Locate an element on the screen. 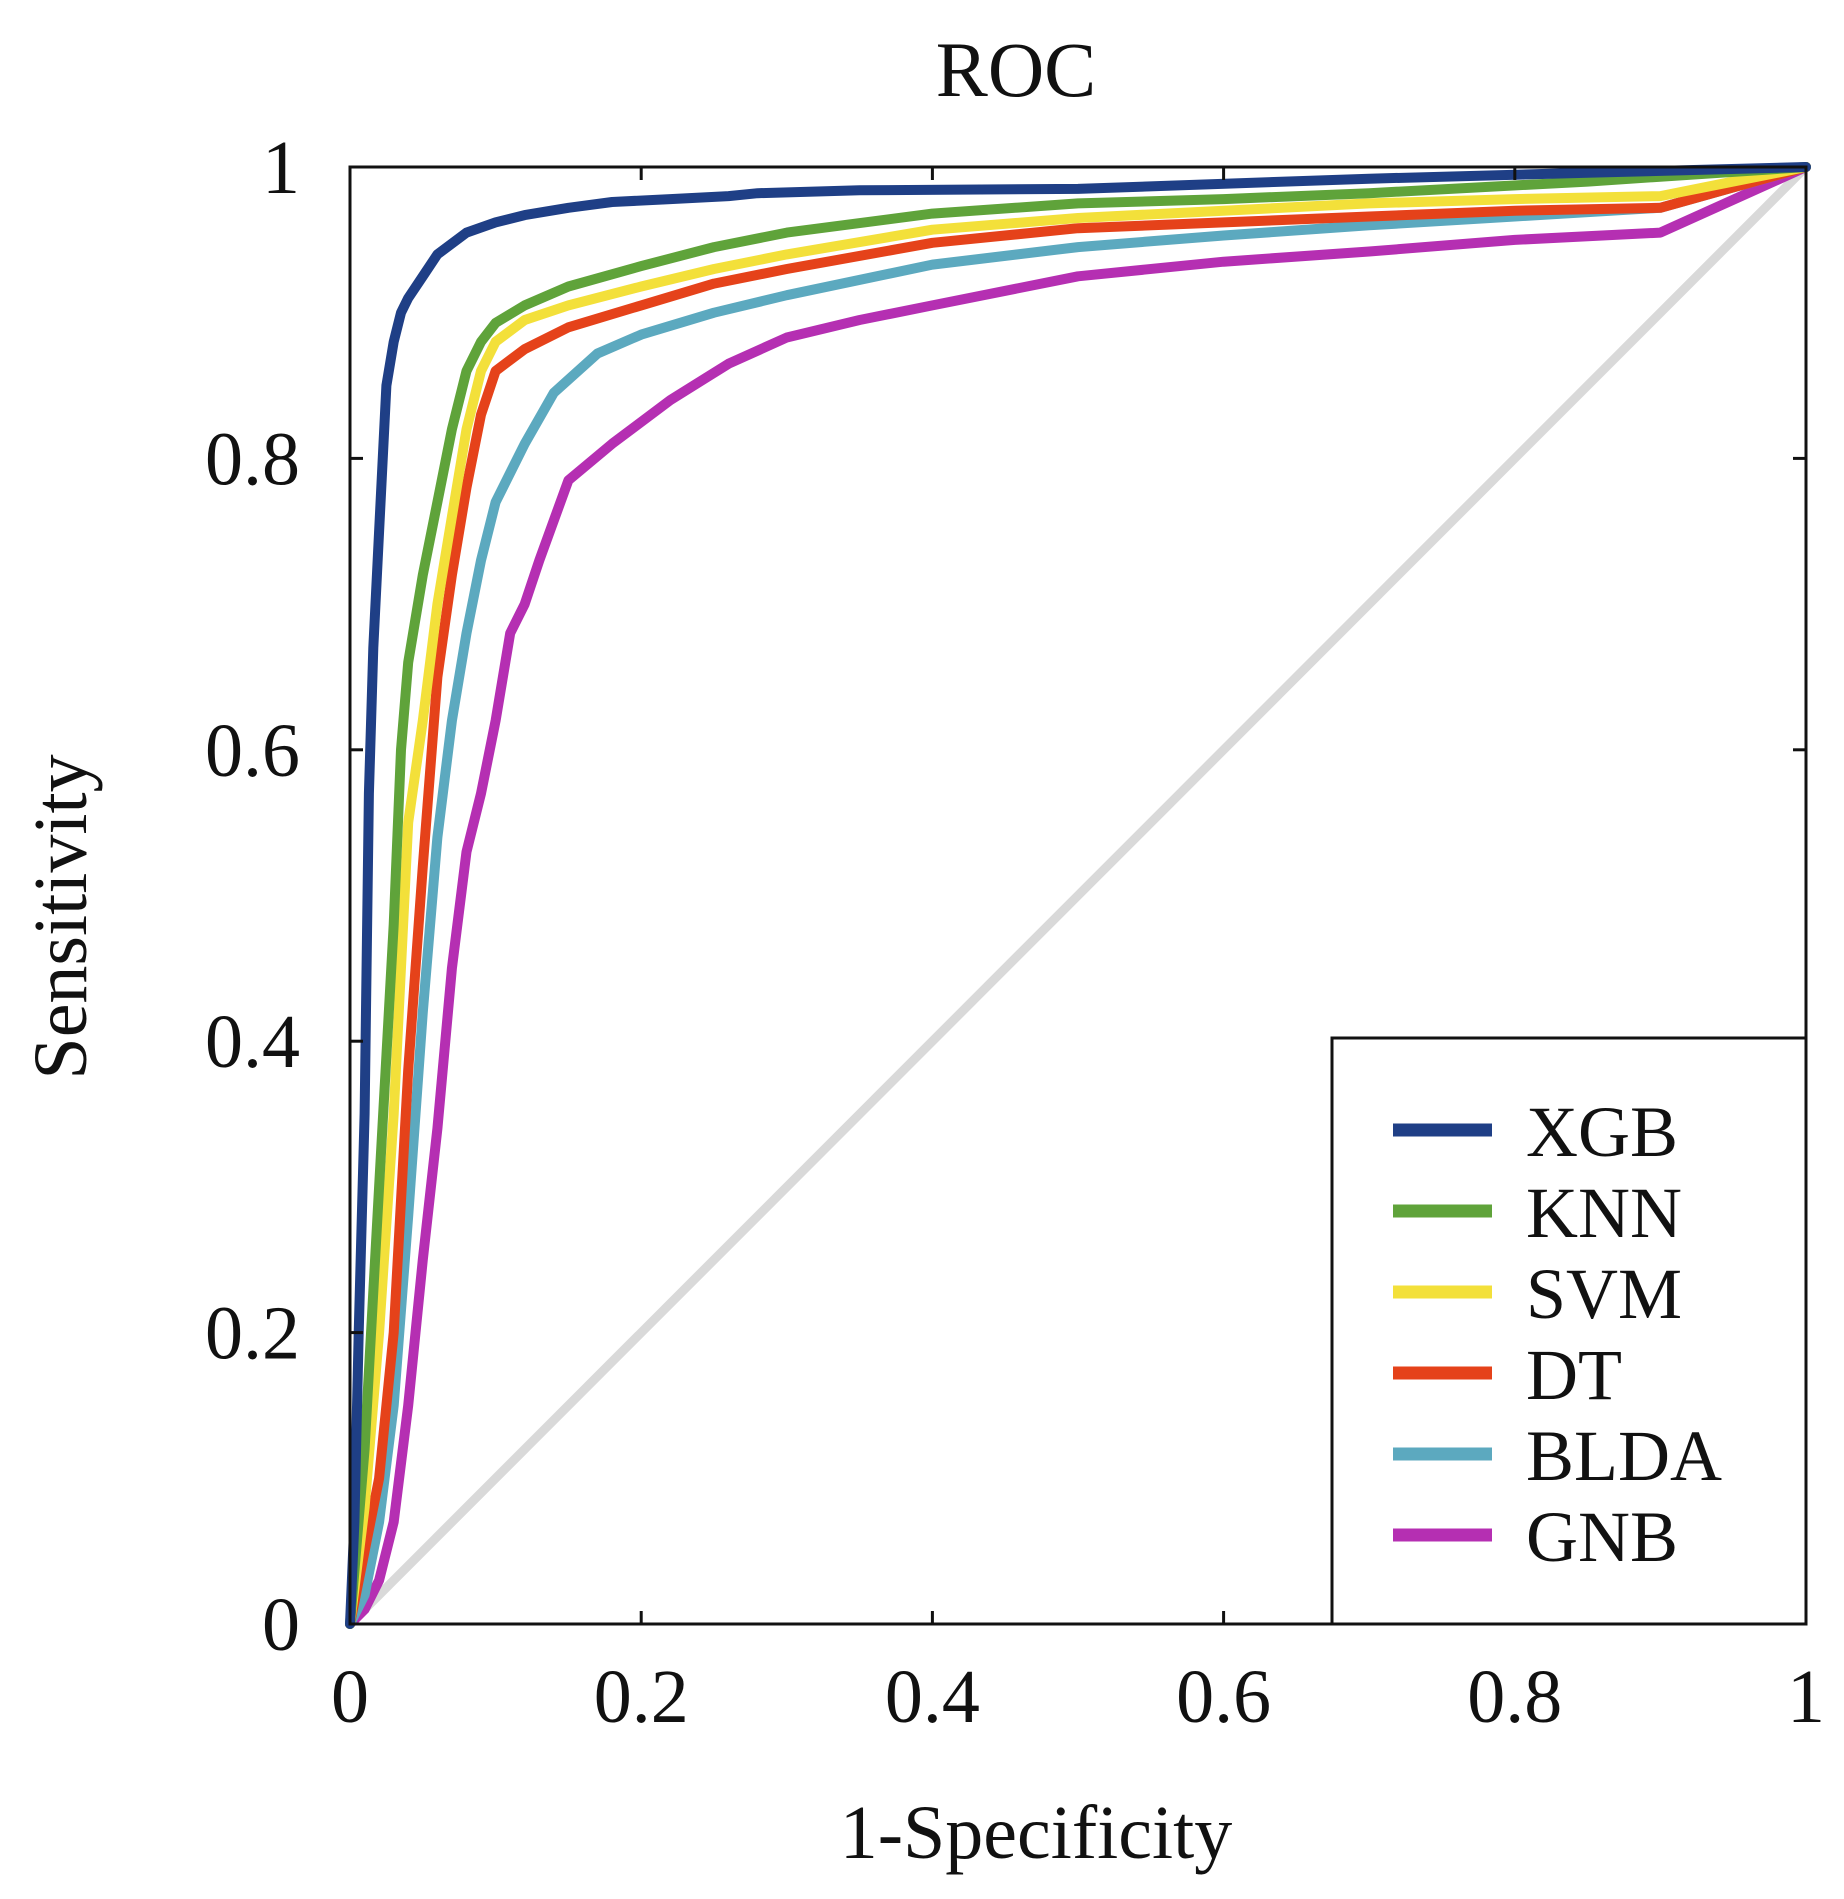  y-tick-label: 1 is located at coordinates (281, 168).